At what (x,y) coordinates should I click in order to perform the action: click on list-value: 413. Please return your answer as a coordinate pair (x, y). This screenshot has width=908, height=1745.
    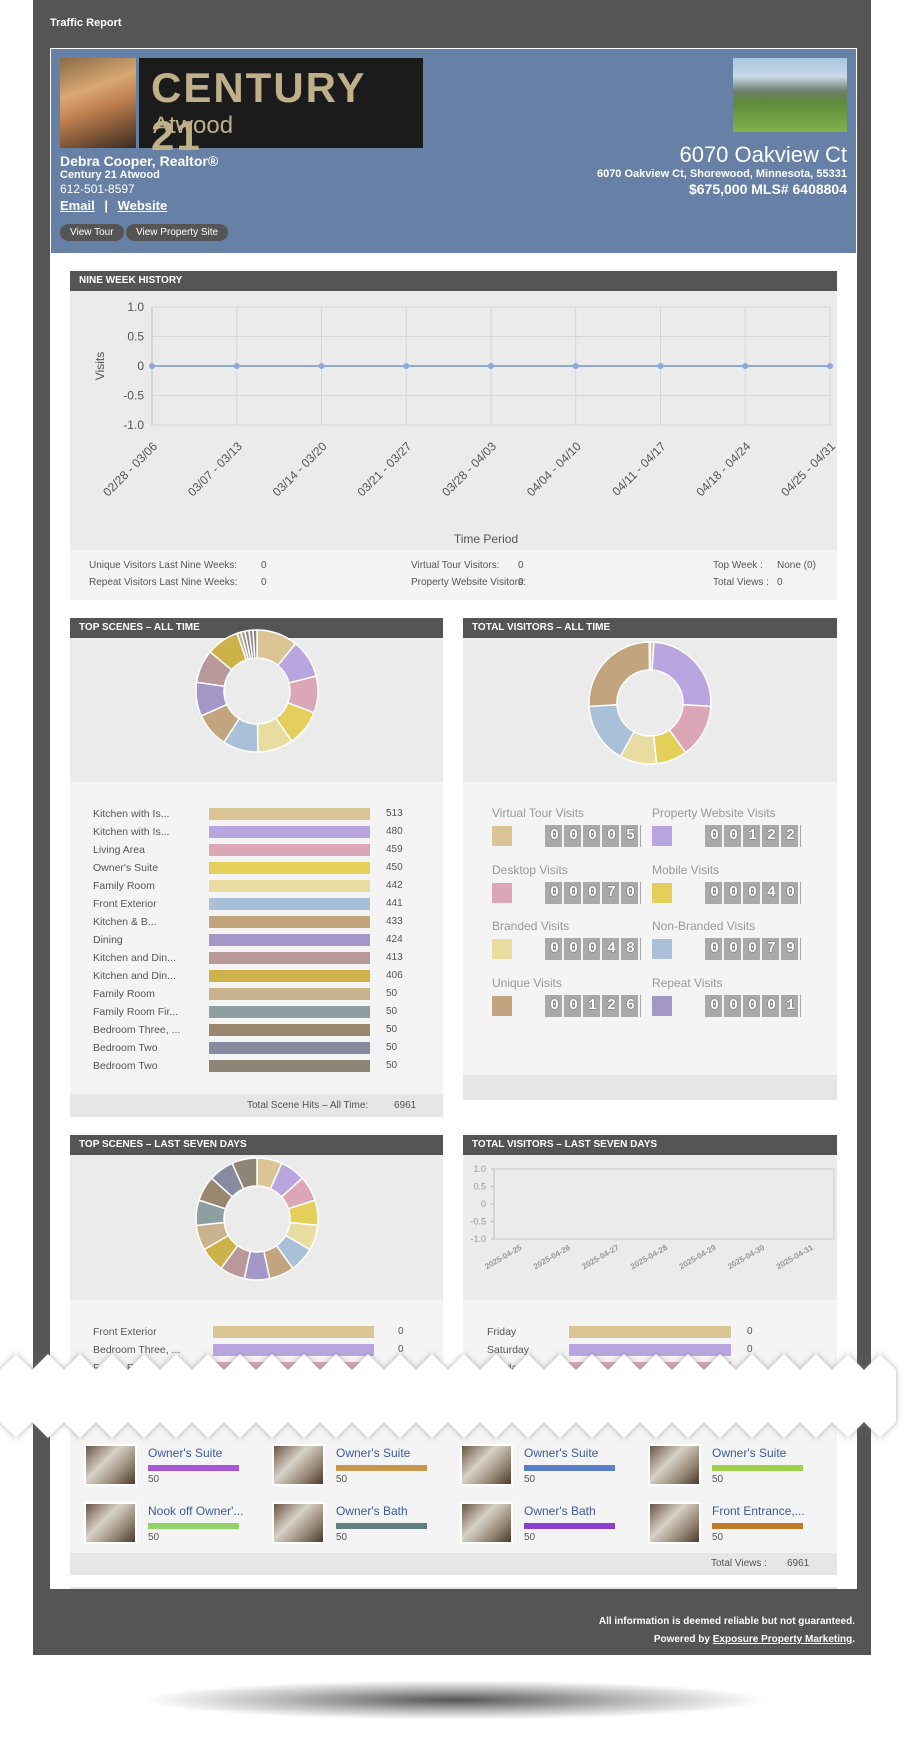
    Looking at the image, I should click on (394, 957).